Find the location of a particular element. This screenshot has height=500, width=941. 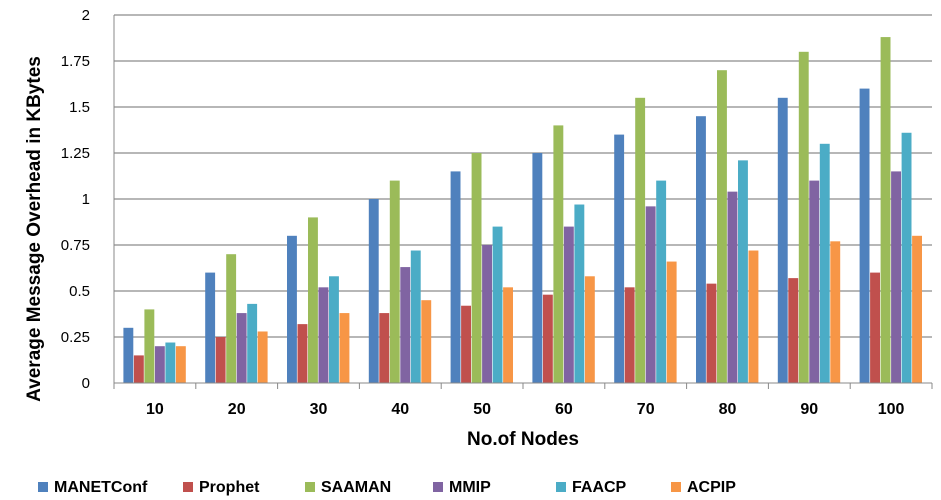

legend-swatch-prophet is located at coordinates (188, 487).